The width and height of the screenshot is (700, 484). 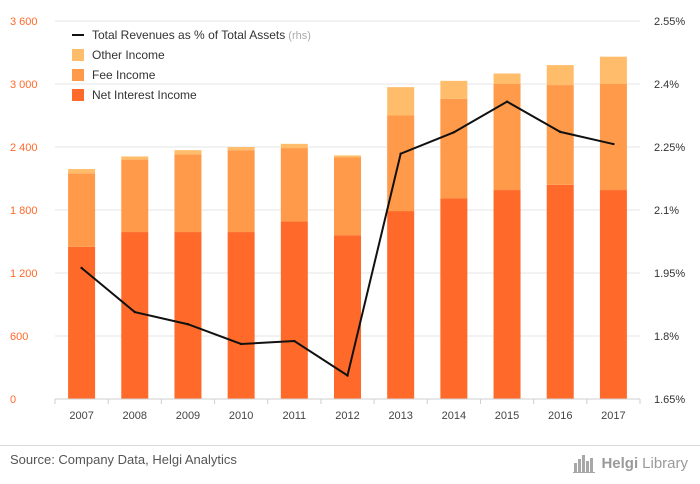 I want to click on y-right-tick-label: 1.8%, so click(x=666, y=337).